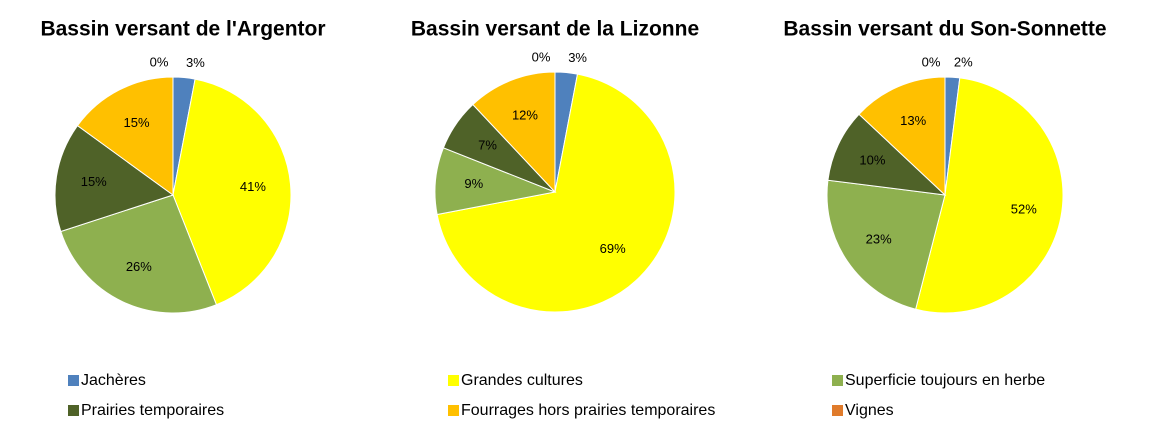 Image resolution: width=1151 pixels, height=421 pixels. What do you see at coordinates (555, 29) in the screenshot?
I see `chart-title: Bassin versant de la Lizonne` at bounding box center [555, 29].